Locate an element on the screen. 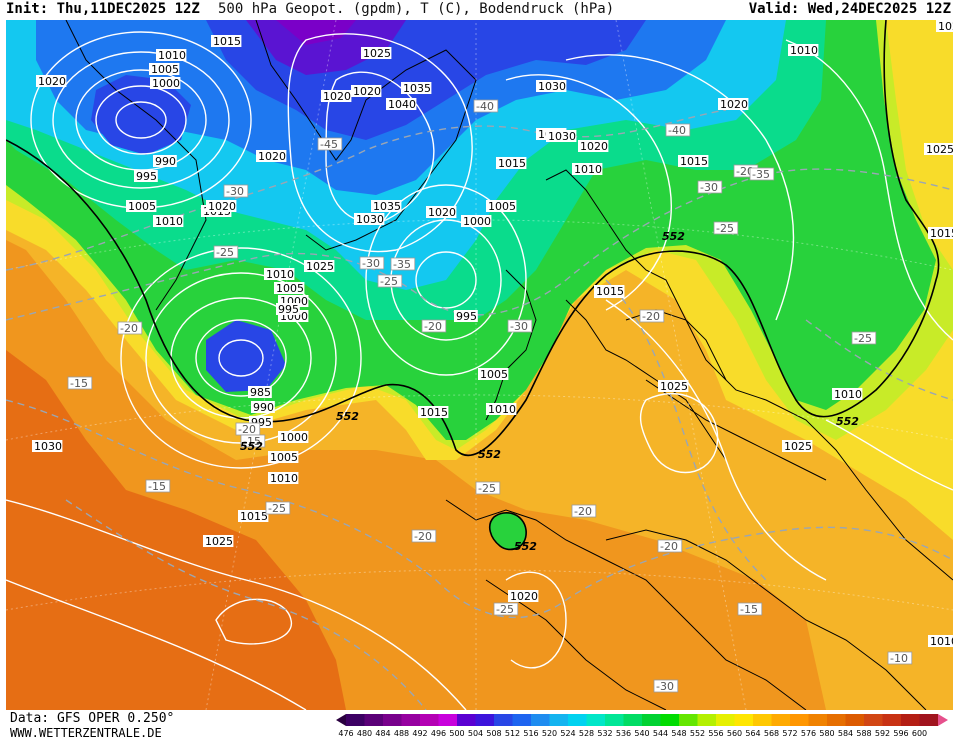 The width and height of the screenshot is (959, 741). svg-text: -40 is located at coordinates (485, 106).